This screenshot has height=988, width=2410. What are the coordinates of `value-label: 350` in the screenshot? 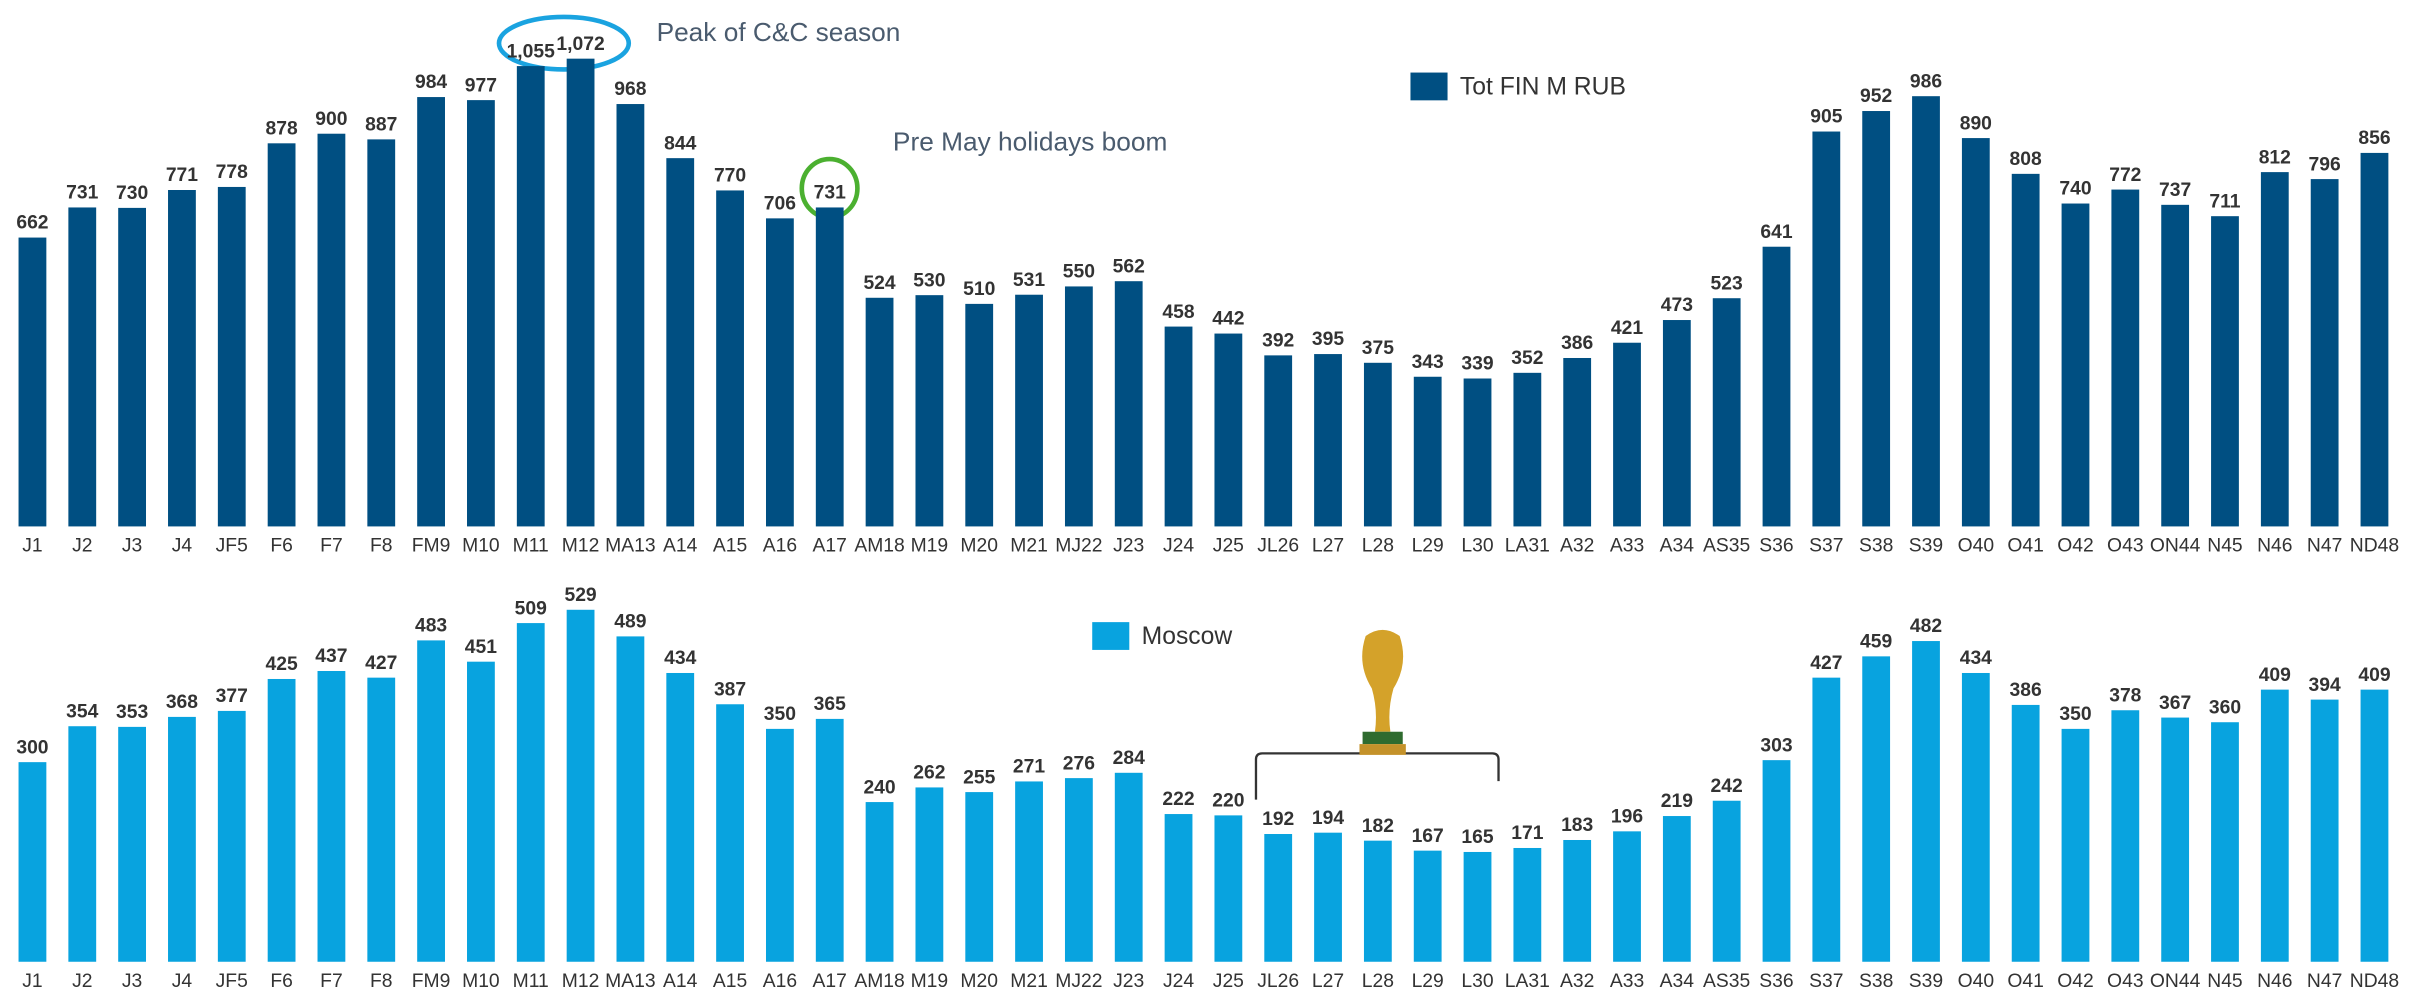 It's located at (2075, 714).